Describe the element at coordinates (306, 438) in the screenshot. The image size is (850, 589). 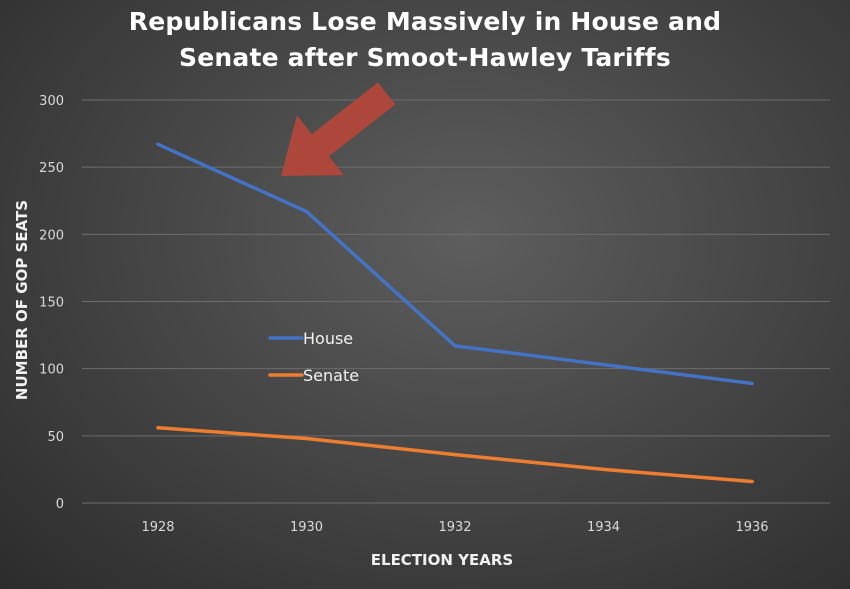
I see `data-point-senate-1930` at that location.